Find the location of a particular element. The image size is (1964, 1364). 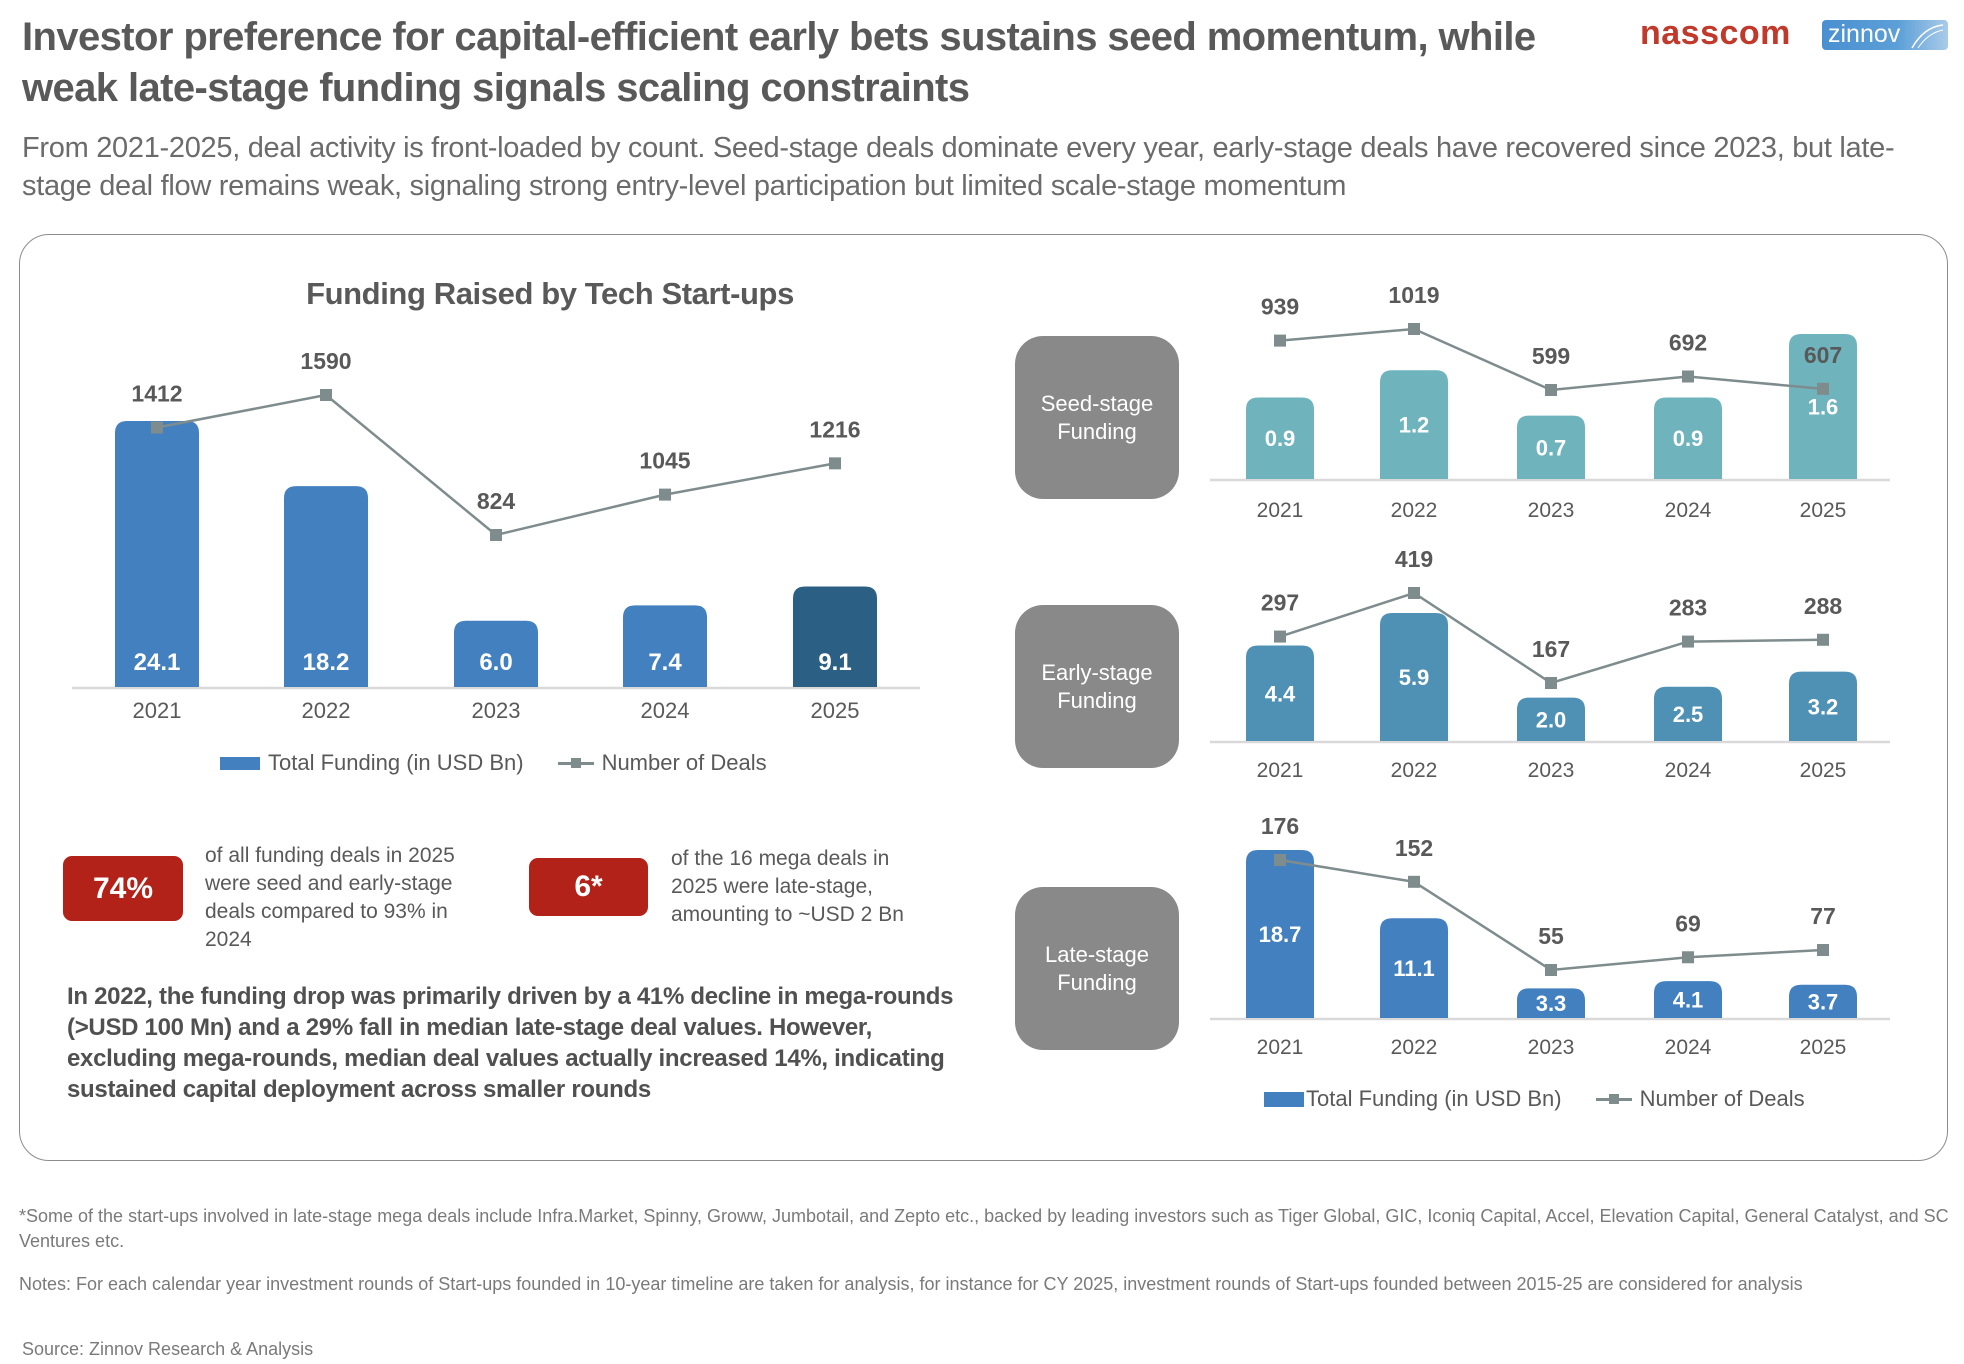

total-chart-title: Funding Raised by Tech Start-ups is located at coordinates (550, 293).